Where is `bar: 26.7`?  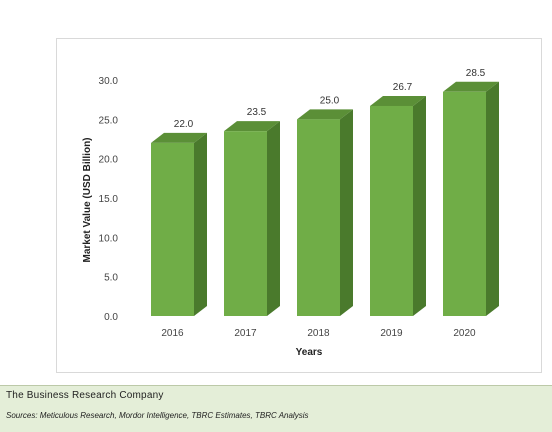
bar: 26.7 is located at coordinates (398, 199).